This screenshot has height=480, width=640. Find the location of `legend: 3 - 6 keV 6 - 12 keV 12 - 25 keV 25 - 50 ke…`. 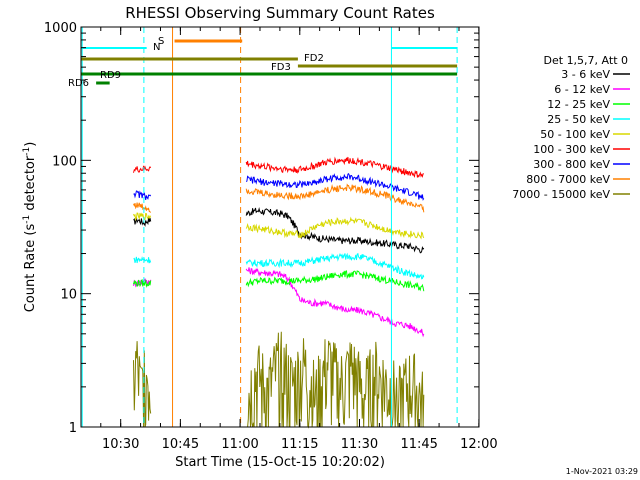

legend: 3 - 6 keV 6 - 12 keV 12 - 25 keV 25 - 50 ke… is located at coordinates (571, 134).